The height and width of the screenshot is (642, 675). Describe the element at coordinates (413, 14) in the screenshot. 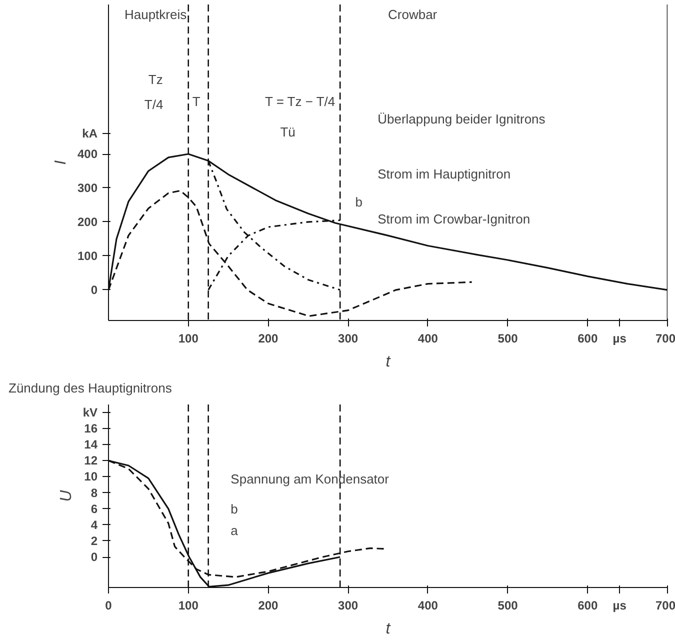

I see `annotation: Crowbar` at that location.